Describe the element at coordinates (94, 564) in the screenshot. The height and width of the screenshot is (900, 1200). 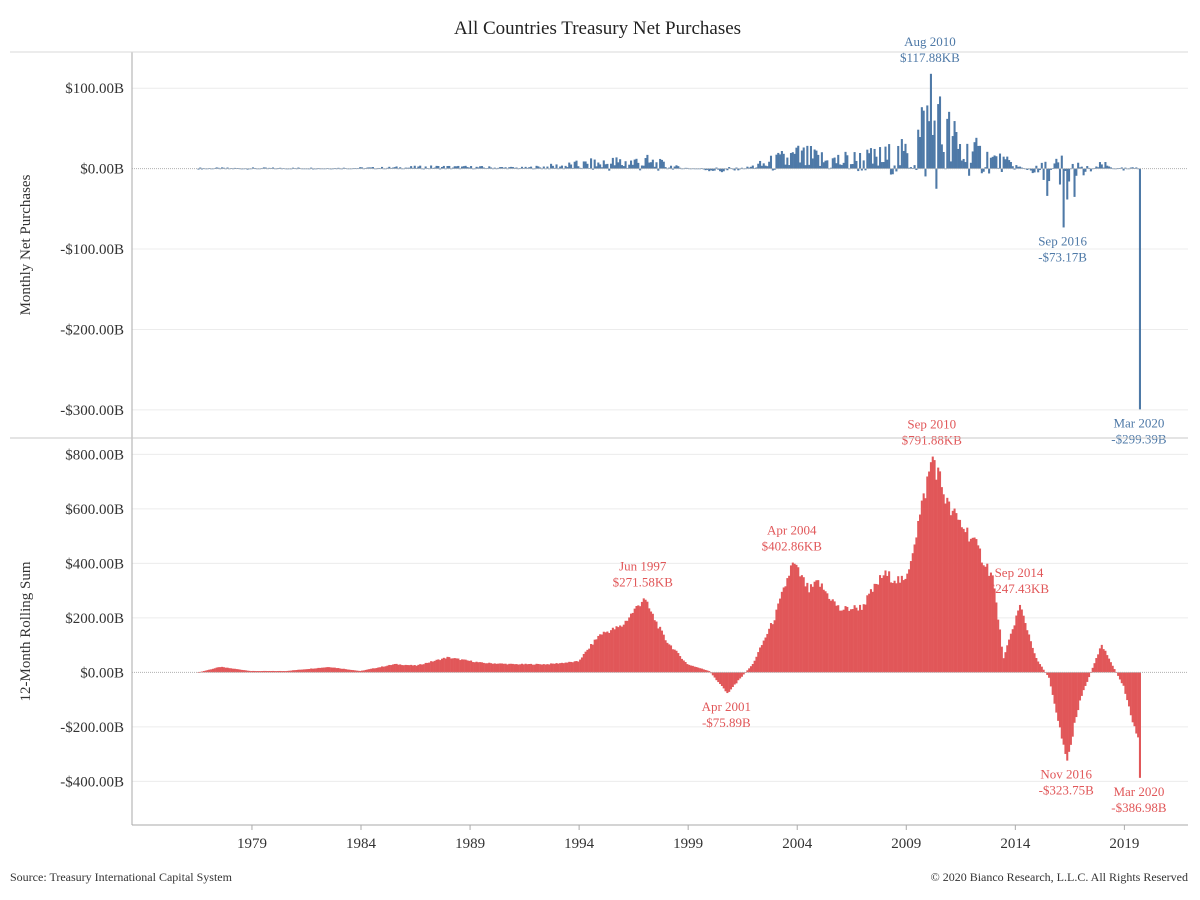
I see `y-tick-label: $400.00B` at that location.